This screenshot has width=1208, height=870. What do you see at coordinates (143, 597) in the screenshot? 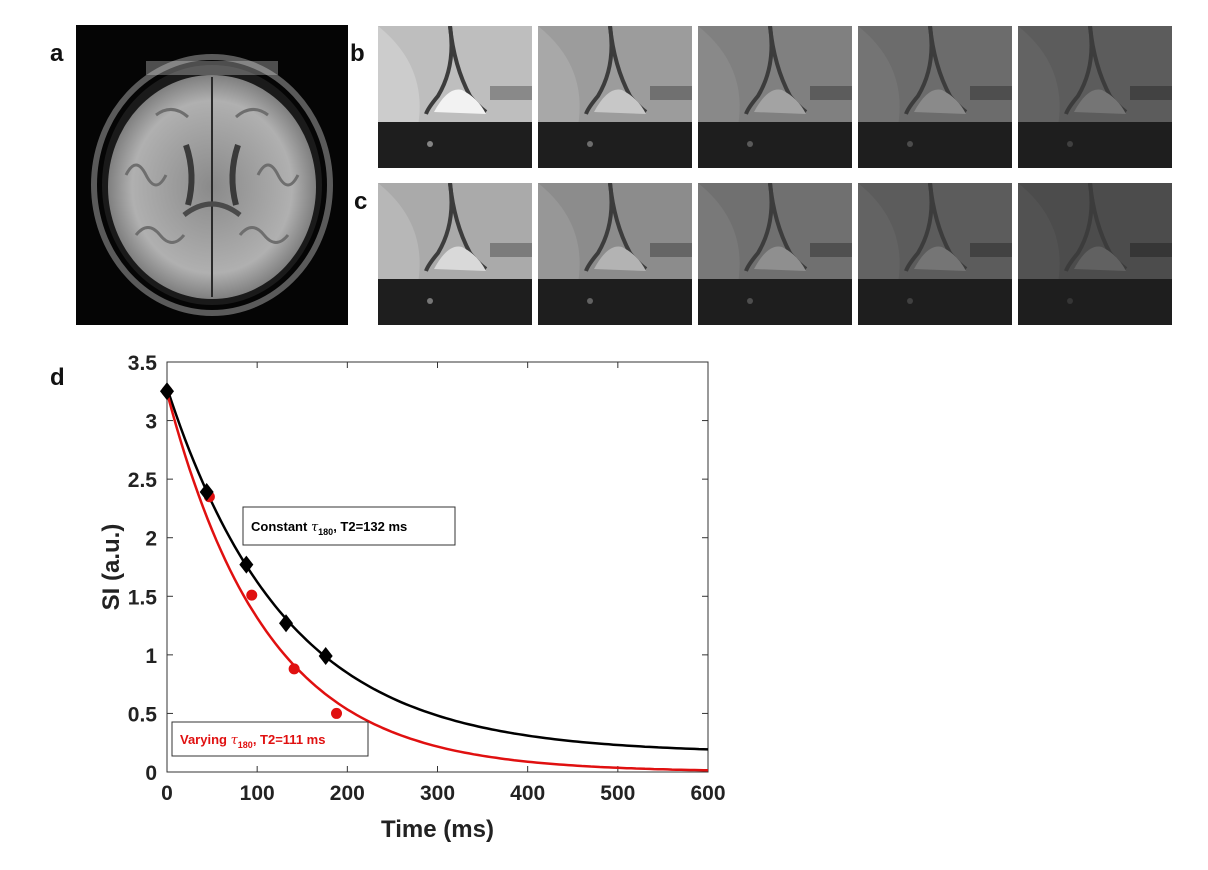
I see `y-tick-label: 1.5` at bounding box center [143, 597].